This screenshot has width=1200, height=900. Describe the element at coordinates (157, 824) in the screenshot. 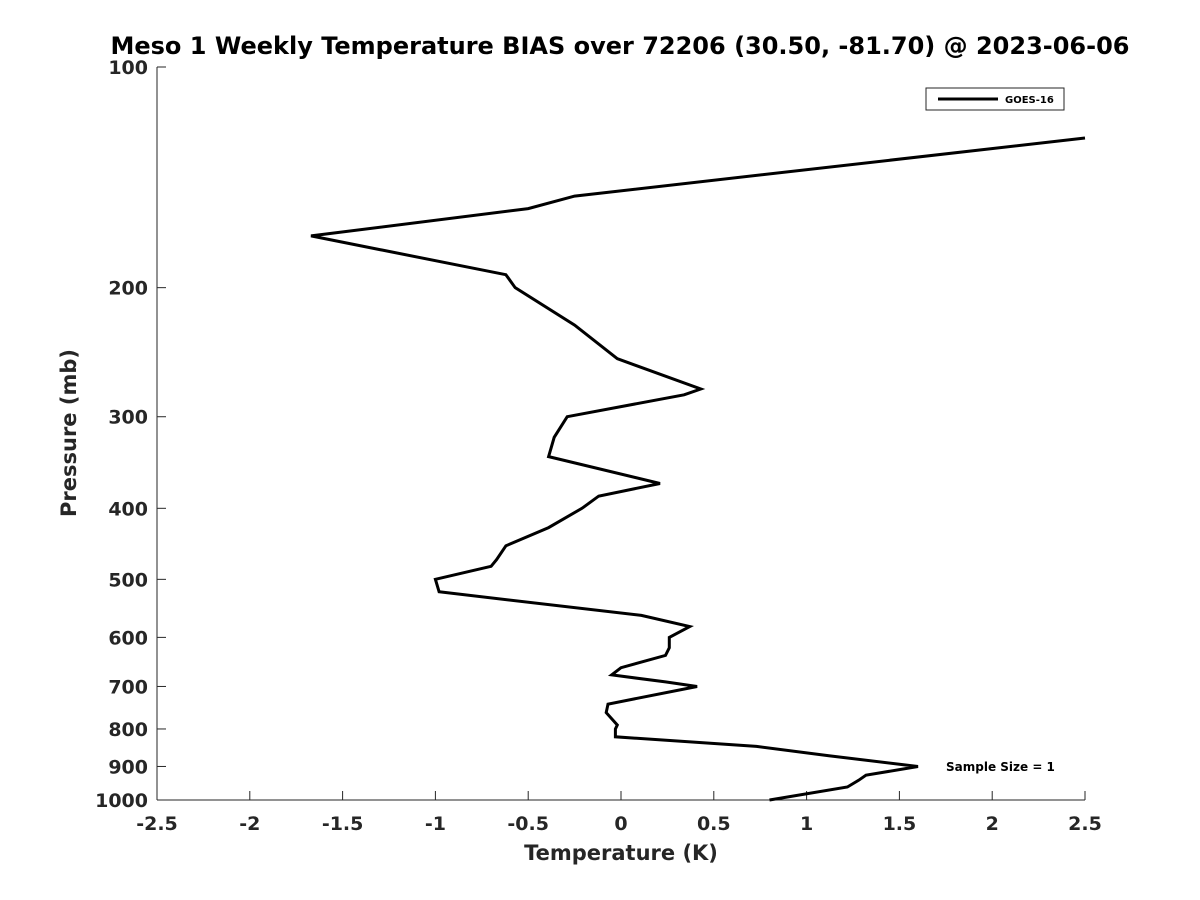

I see `x-tick-label: -2.5` at that location.